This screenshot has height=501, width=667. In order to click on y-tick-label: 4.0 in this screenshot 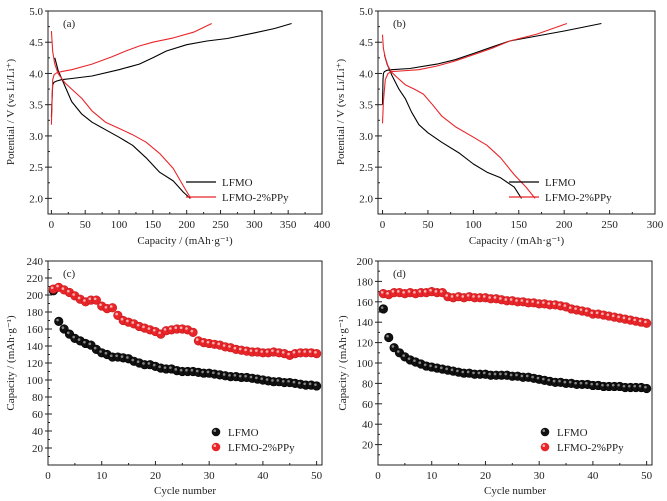, I will do `click(366, 74)`.